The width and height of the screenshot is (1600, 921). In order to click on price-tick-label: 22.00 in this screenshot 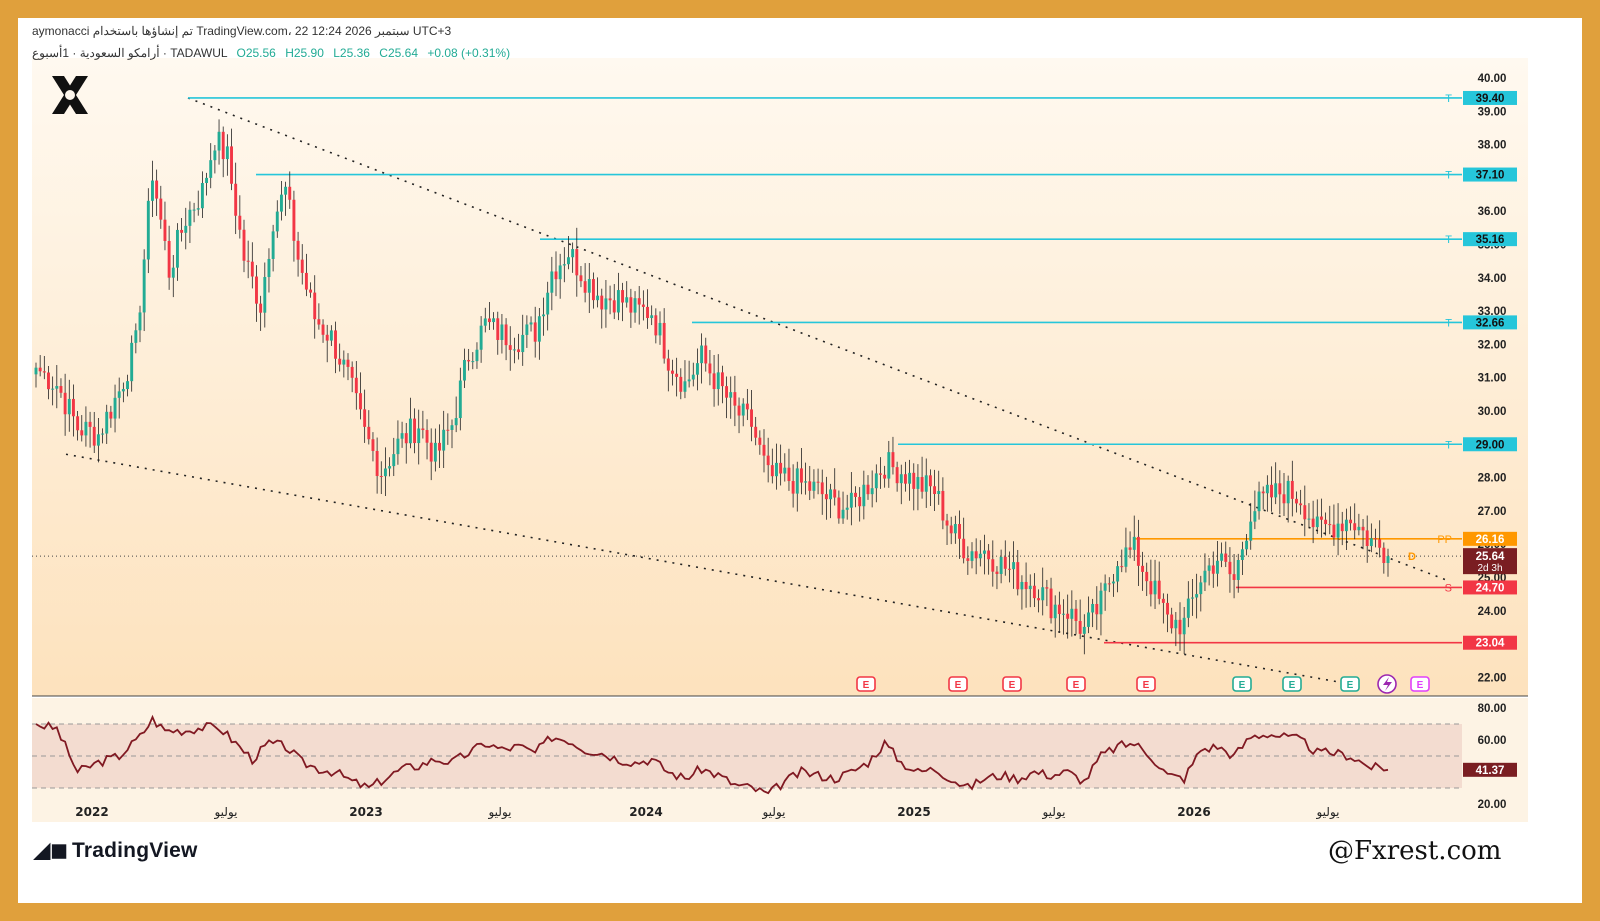, I will do `click(1492, 678)`.